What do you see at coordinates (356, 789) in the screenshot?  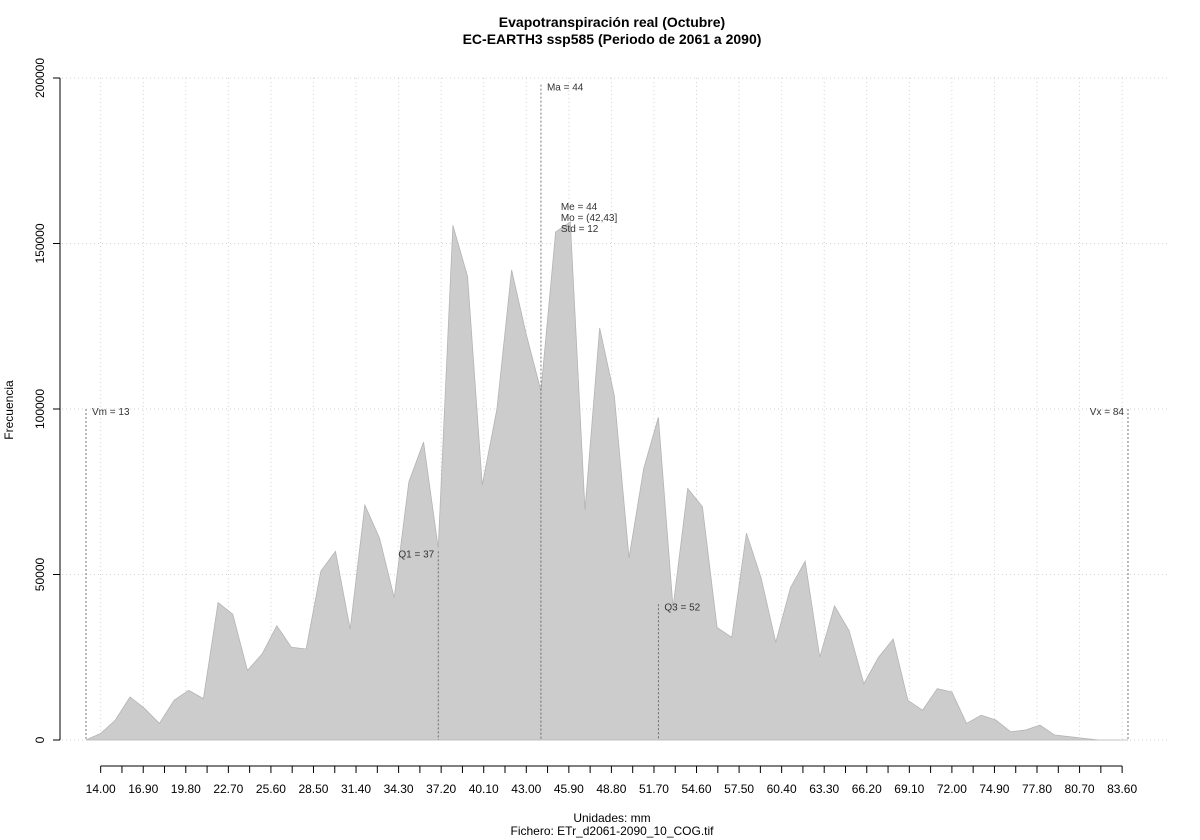 I see `x-tick-label: 31.40` at bounding box center [356, 789].